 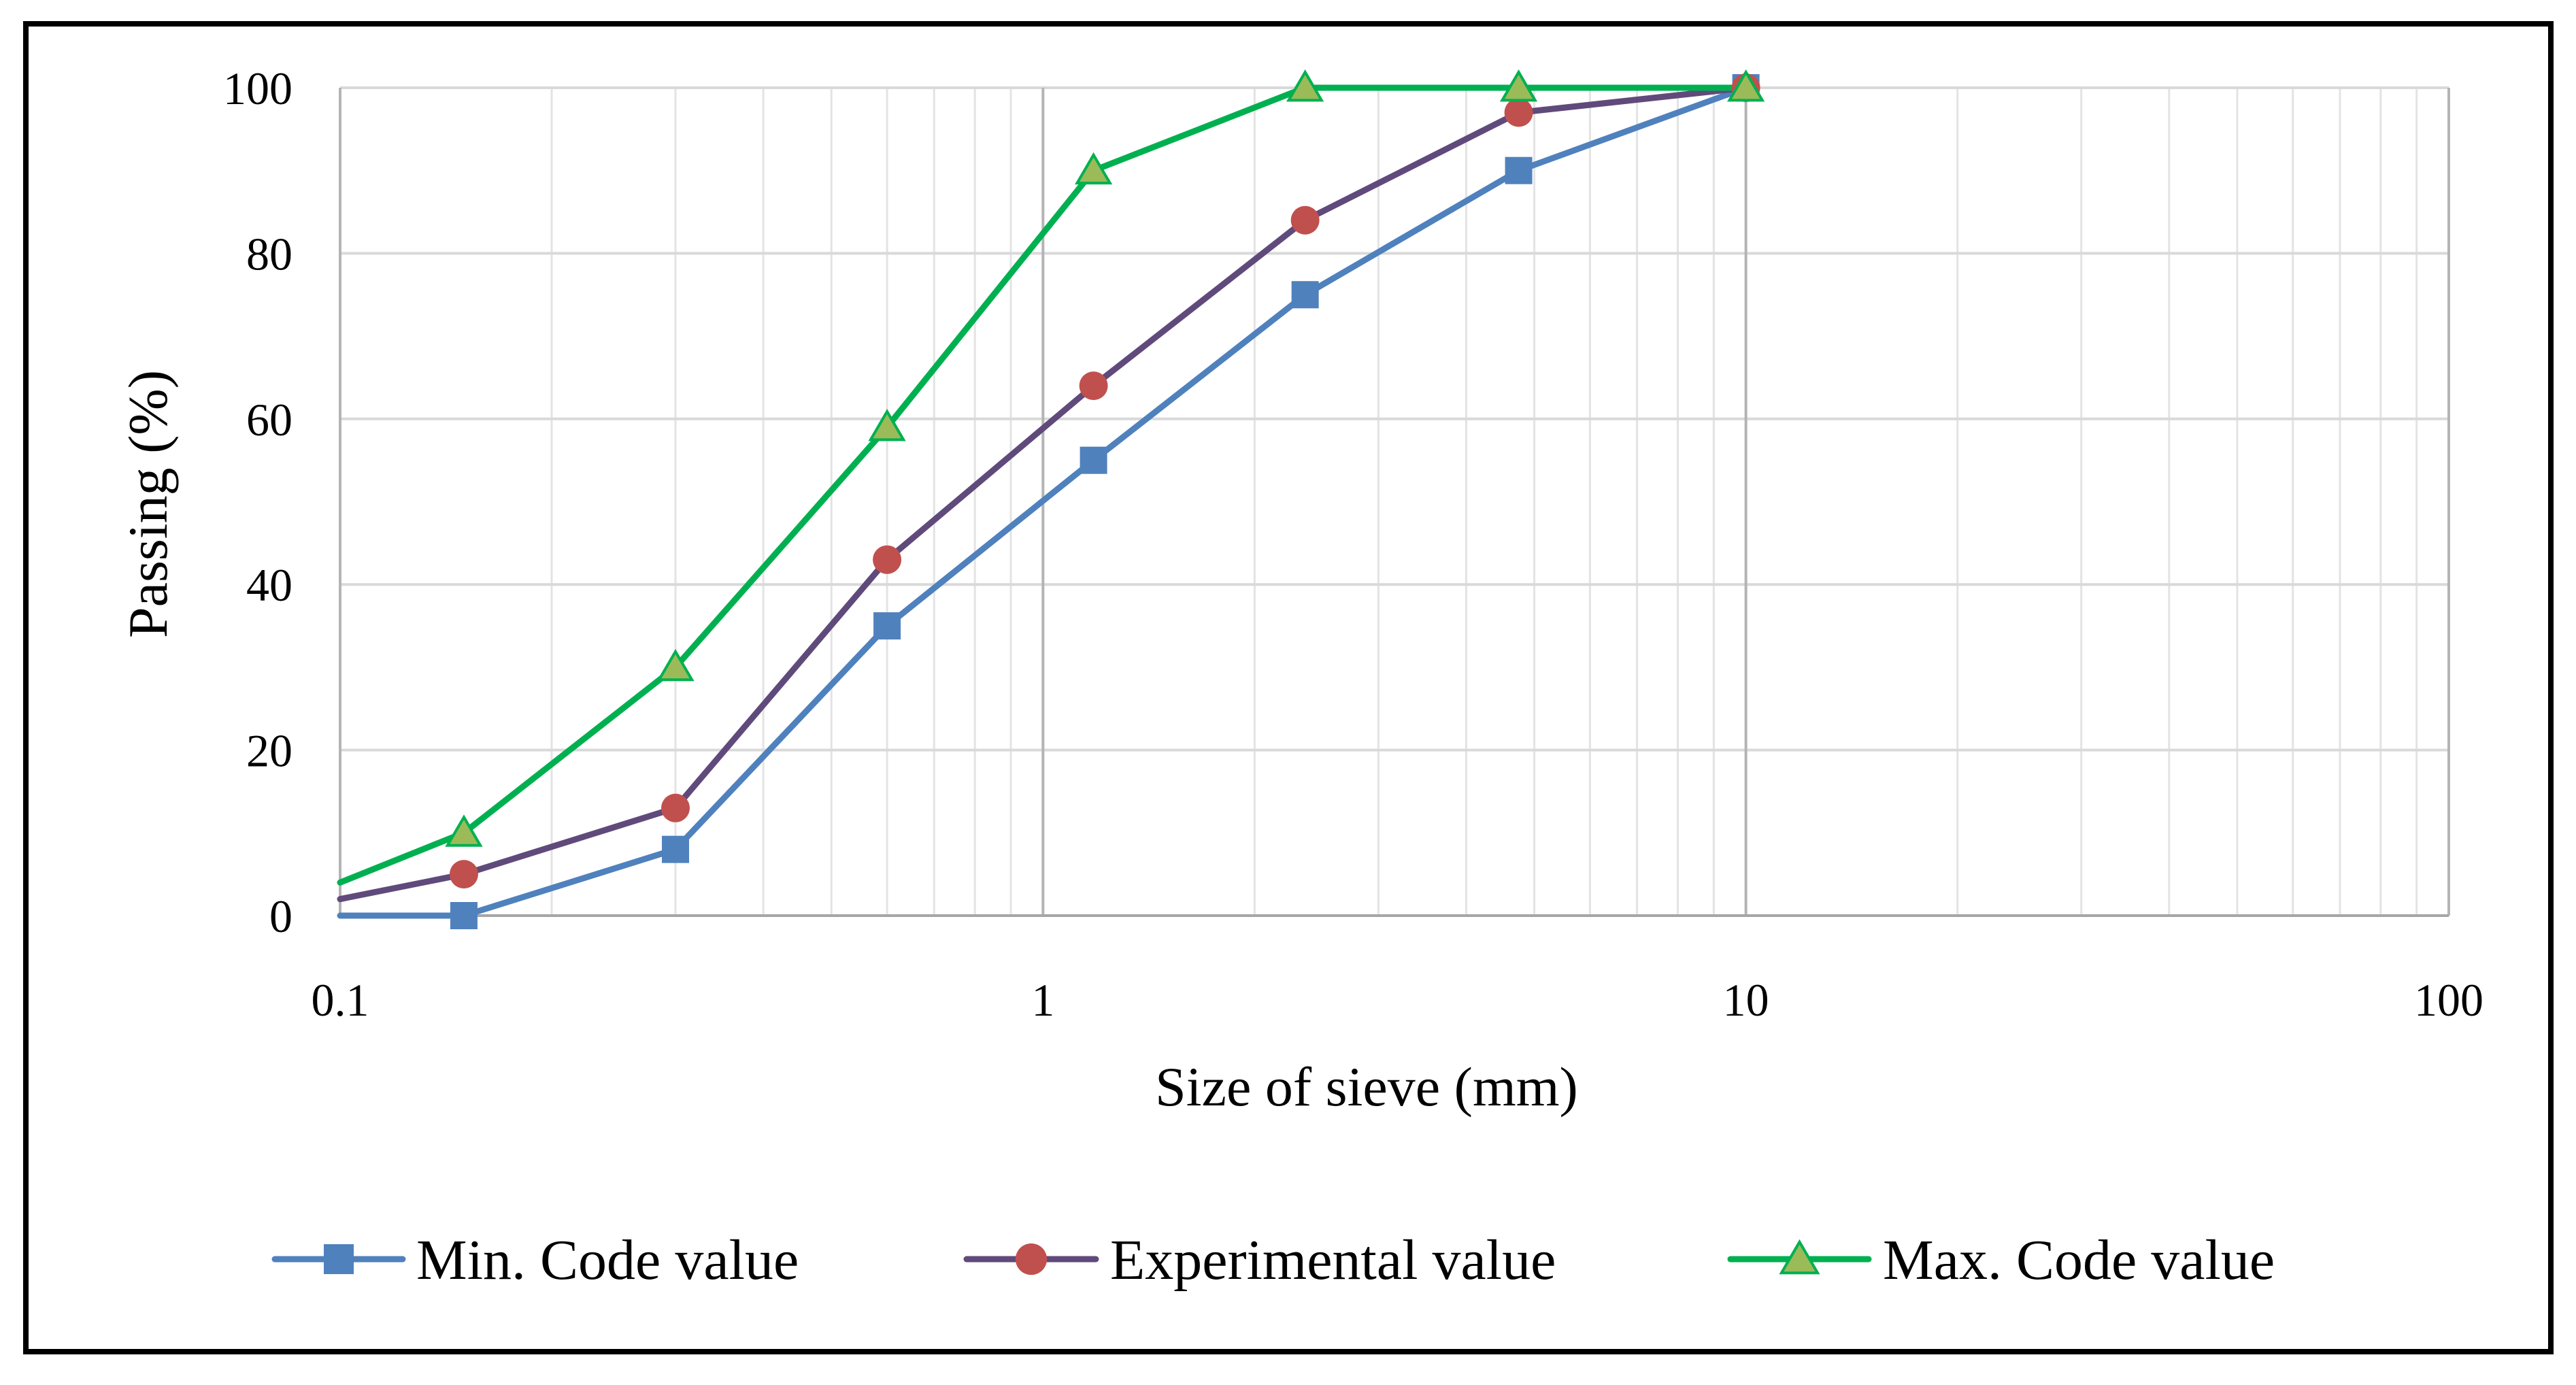 What do you see at coordinates (269, 254) in the screenshot?
I see `y-tick-label: 80` at bounding box center [269, 254].